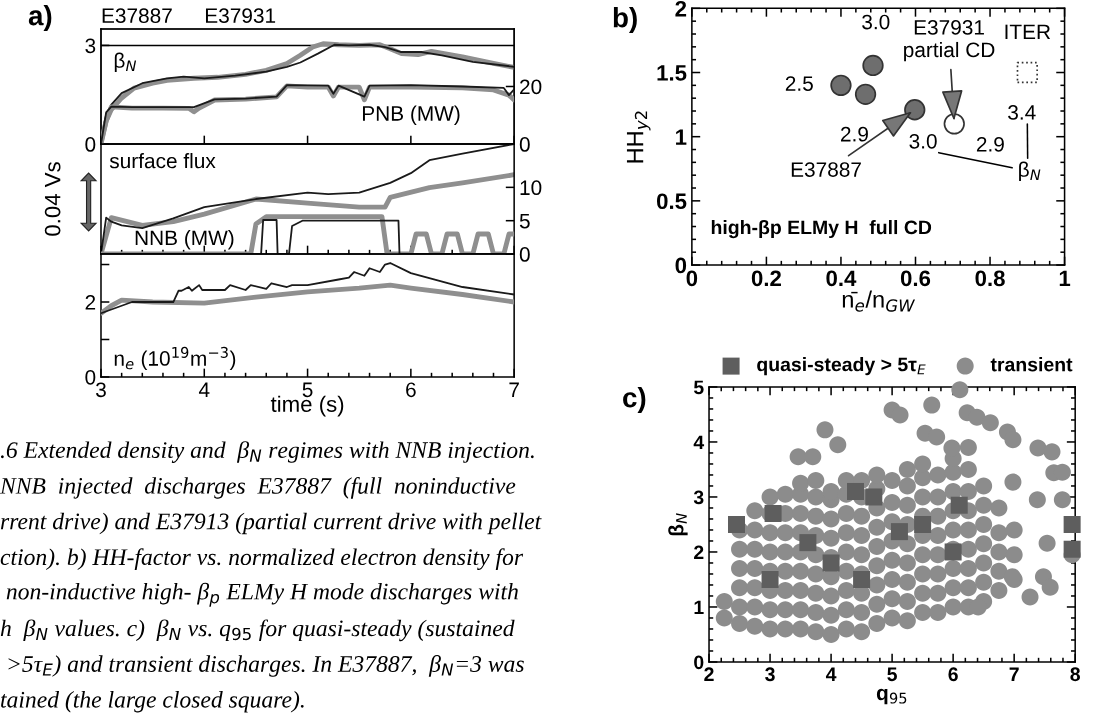 The width and height of the screenshot is (1093, 719). Describe the element at coordinates (258, 487) in the screenshot. I see `text: NNB injected discharges E37887 (full noninductive` at that location.